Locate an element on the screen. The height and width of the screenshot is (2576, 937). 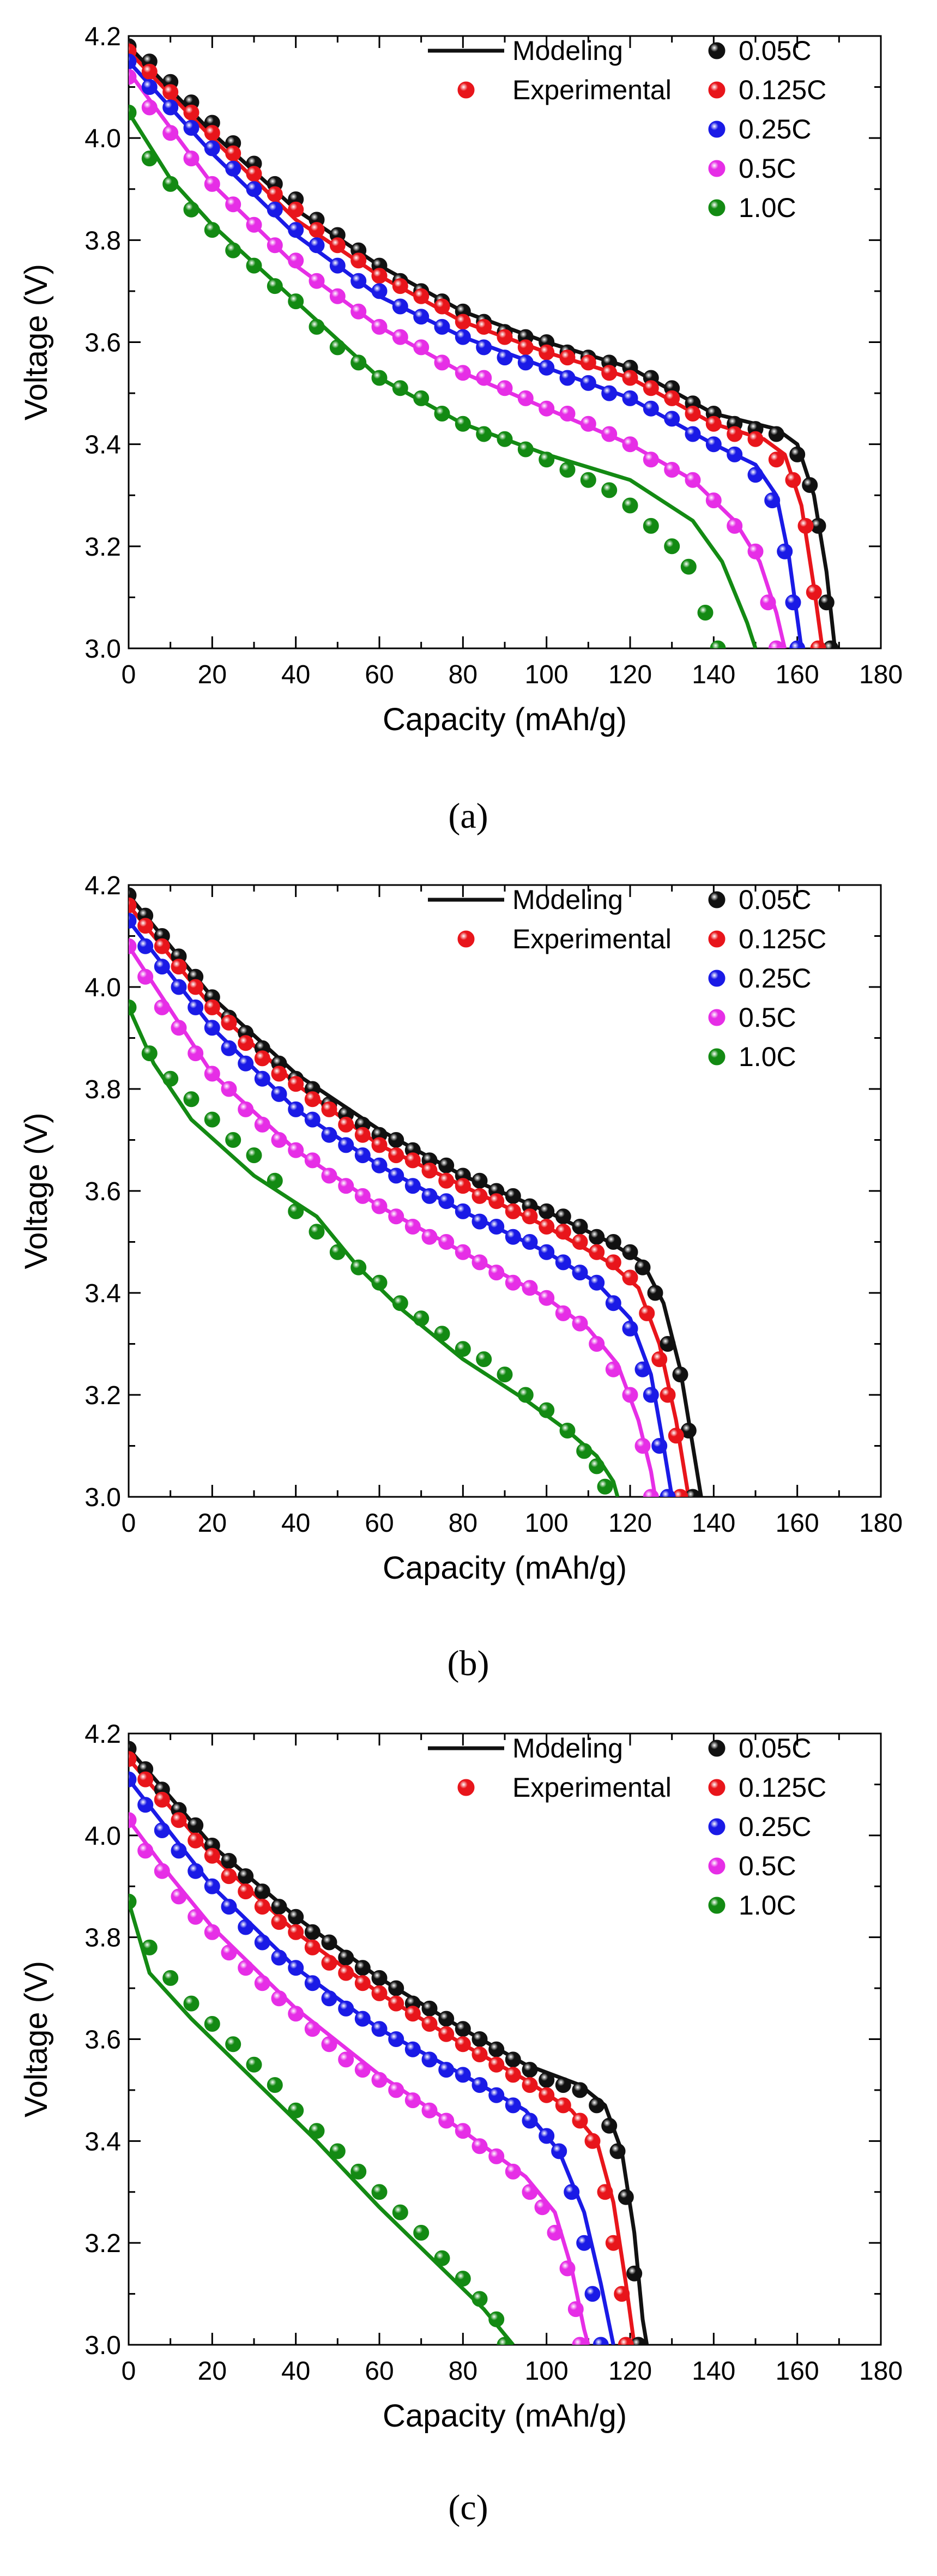
y-axis-title: Voltage (V) is located at coordinates (36, 1191).